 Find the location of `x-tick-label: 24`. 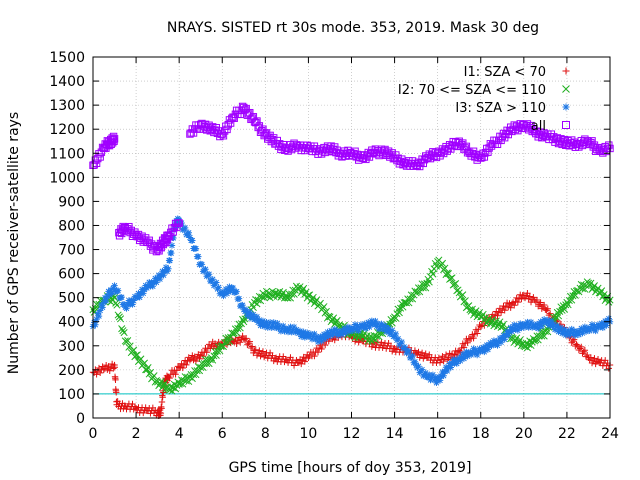

x-tick-label: 24 is located at coordinates (610, 434).